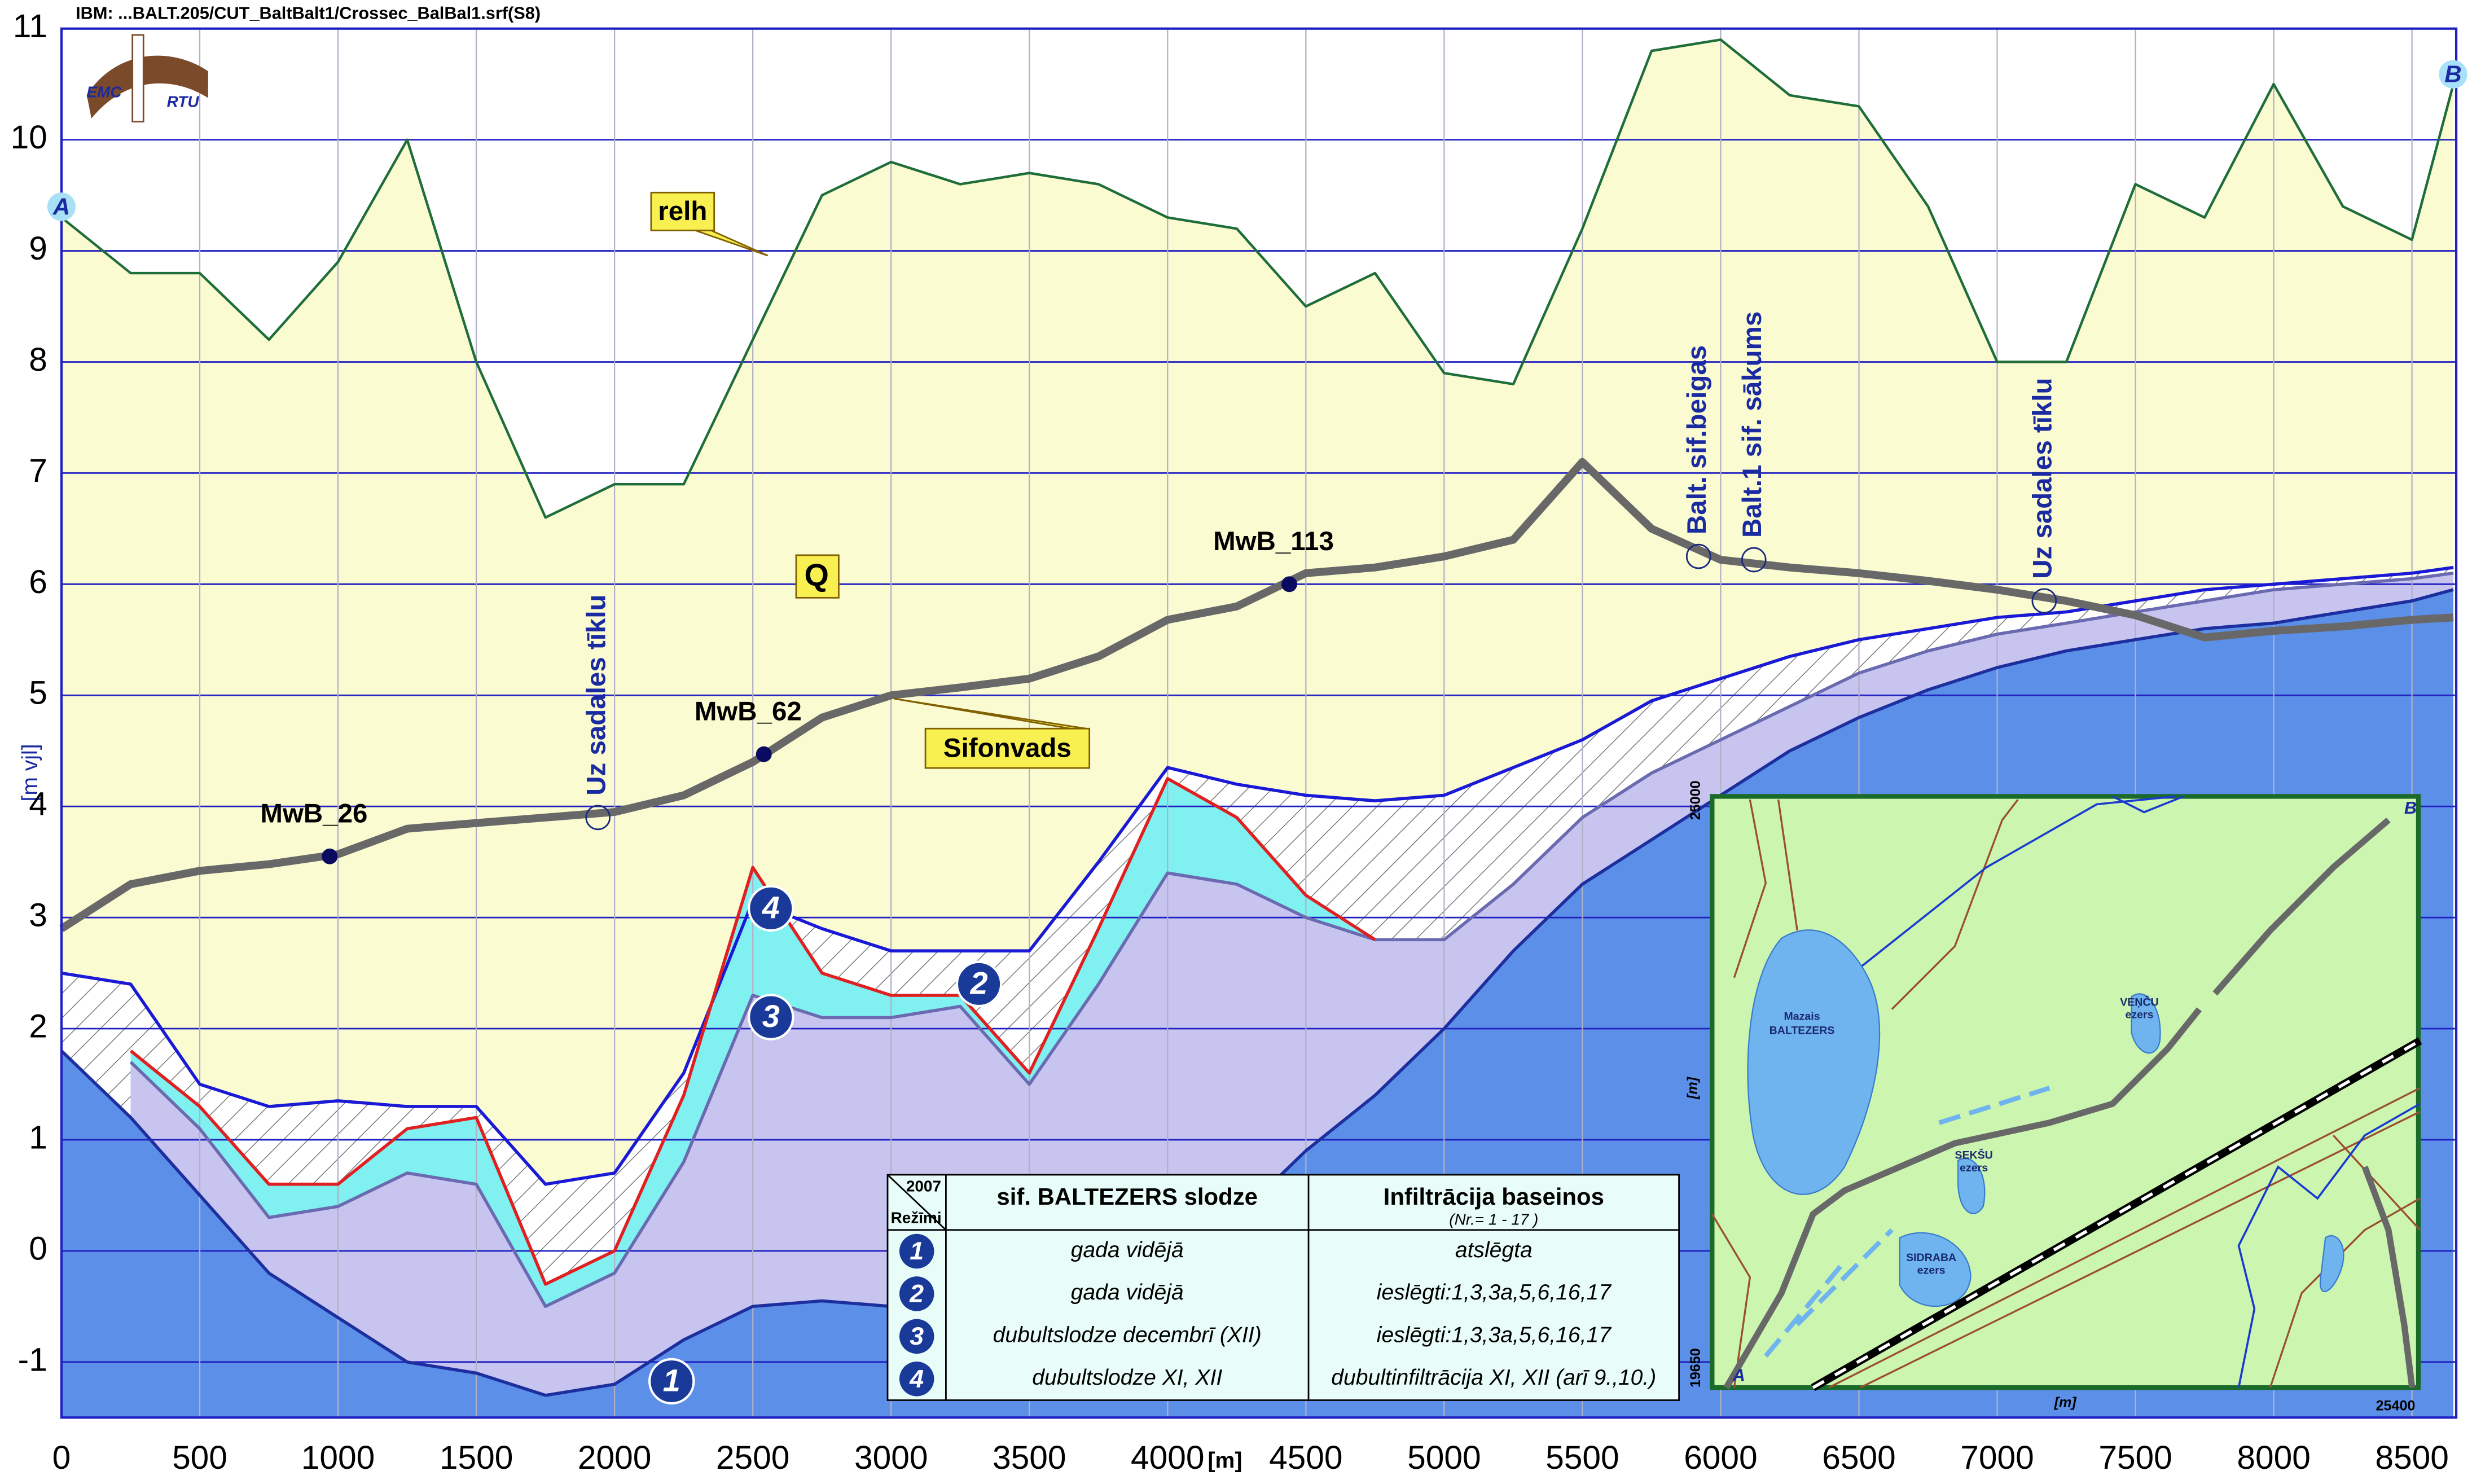 The width and height of the screenshot is (2472, 1484). What do you see at coordinates (38, 1026) in the screenshot?
I see `y-tick-label: 2` at bounding box center [38, 1026].